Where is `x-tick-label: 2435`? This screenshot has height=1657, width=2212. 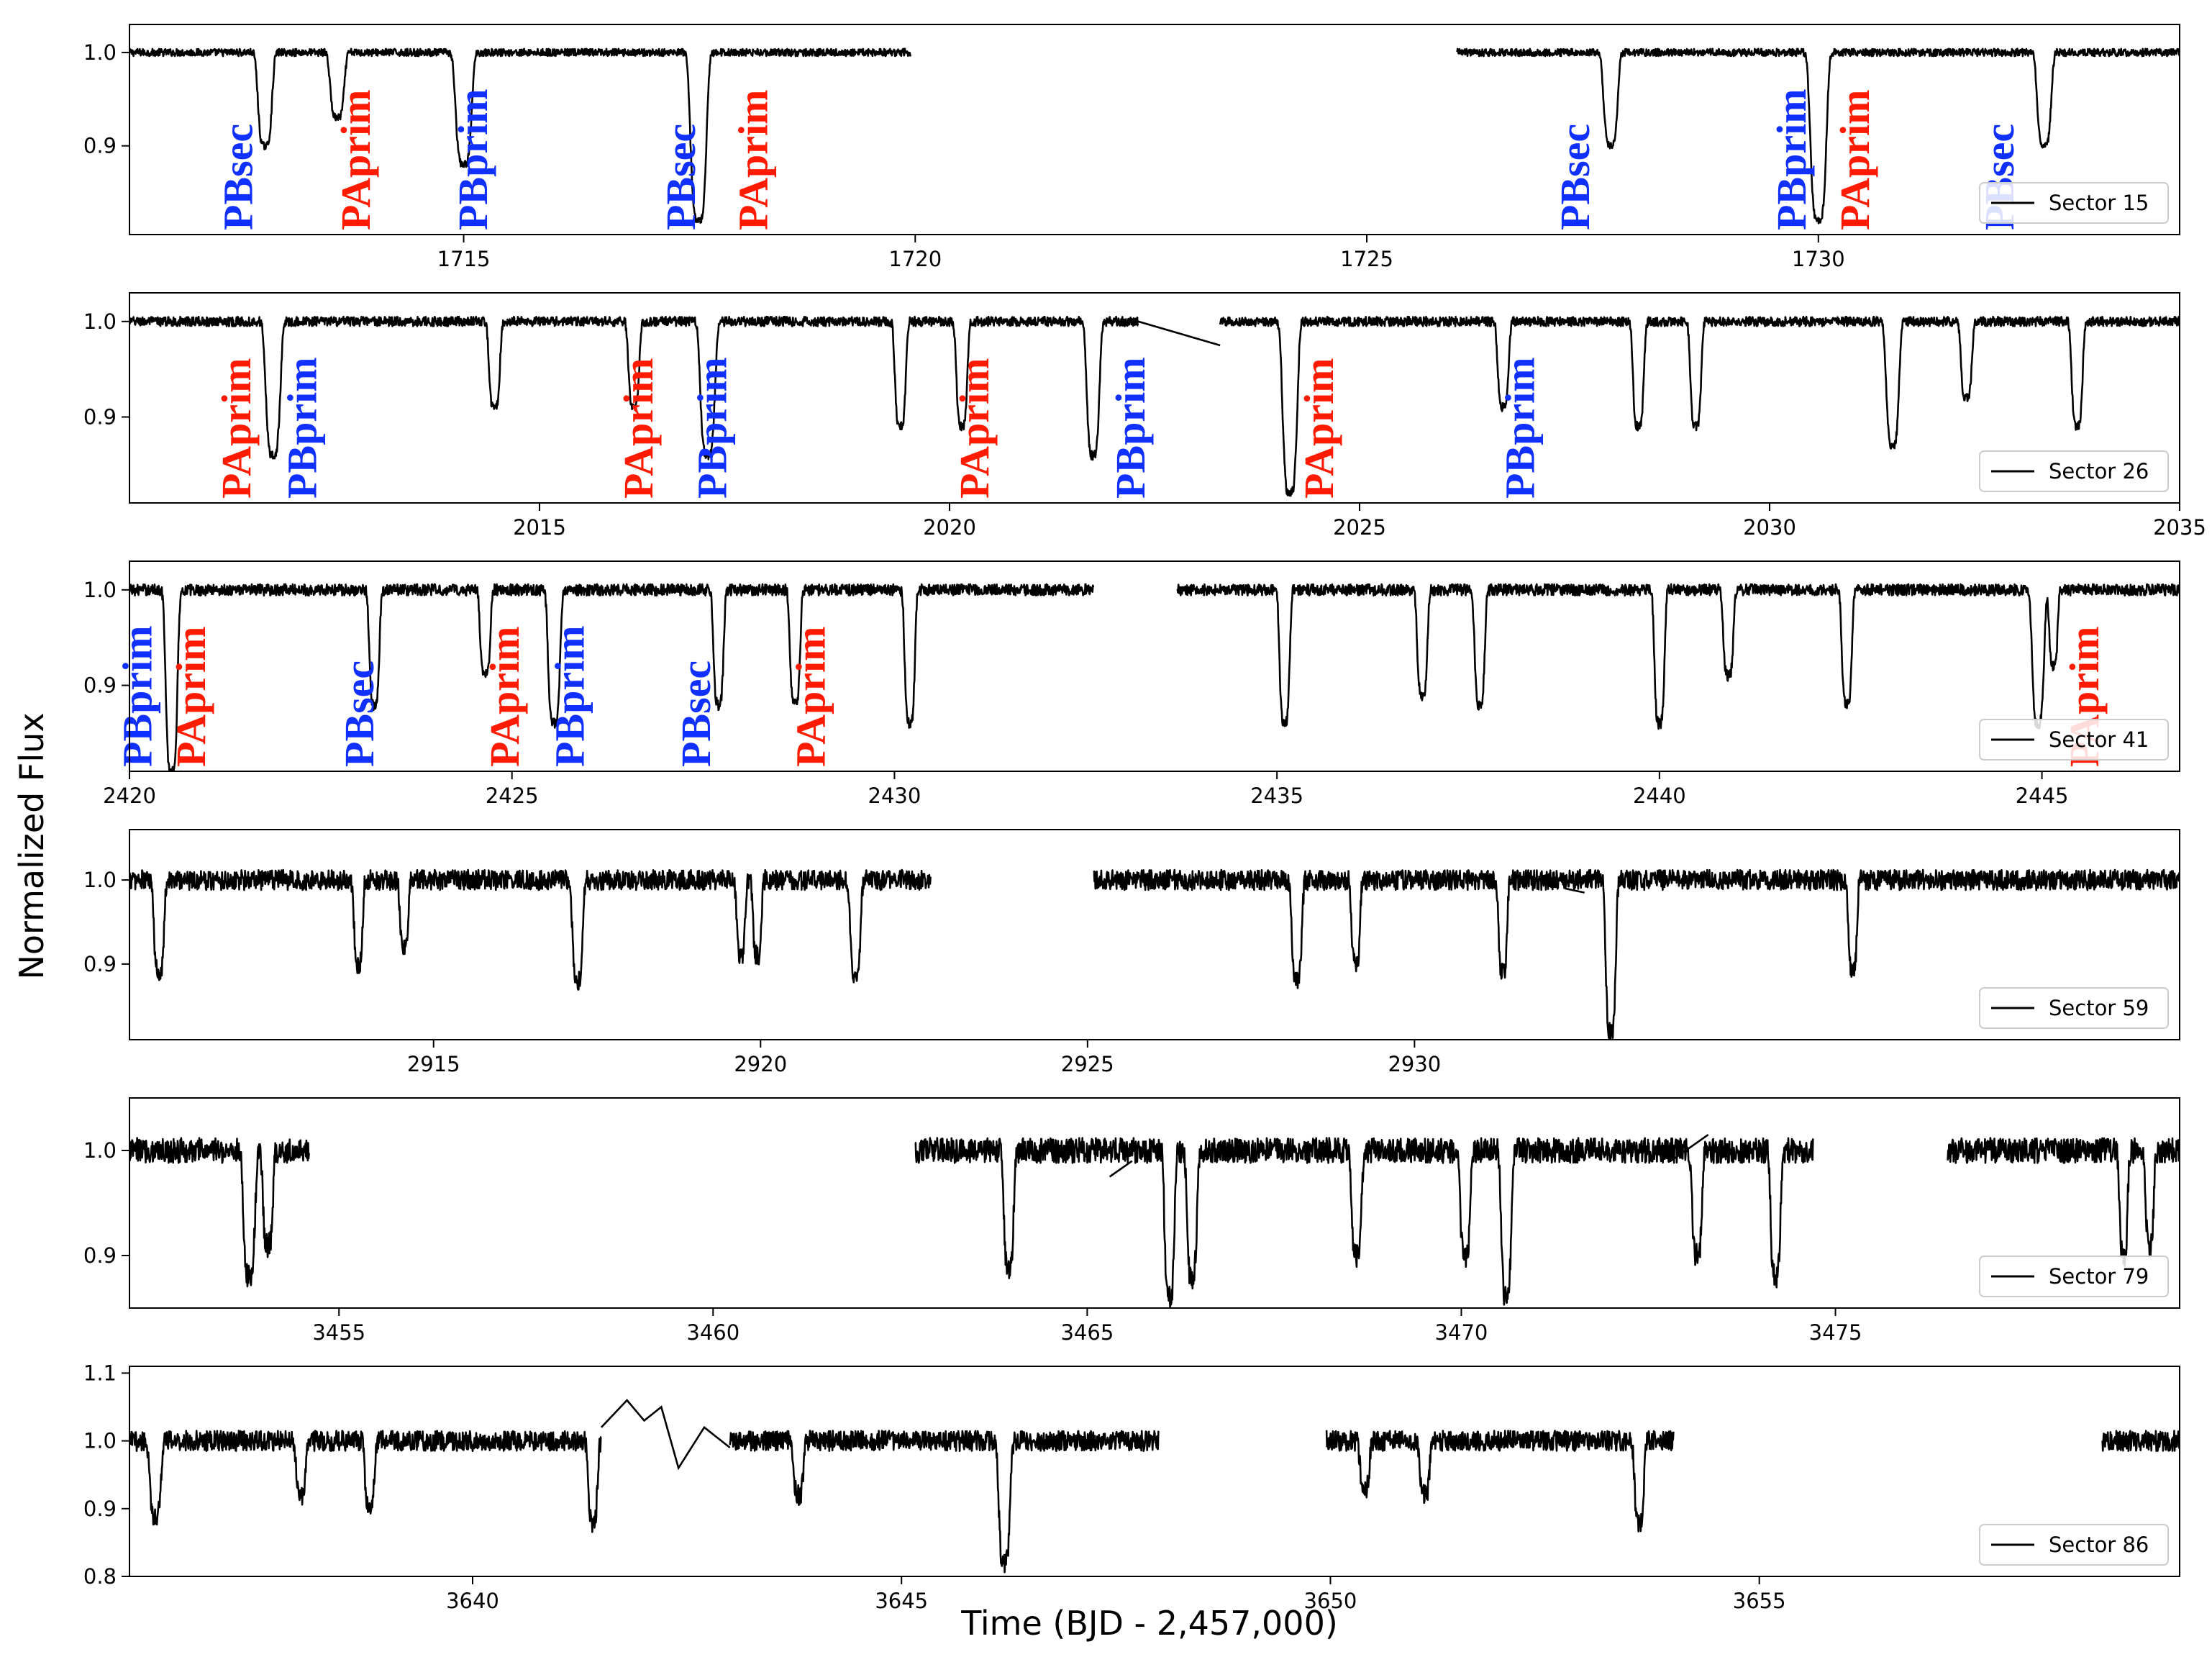 x-tick-label: 2435 is located at coordinates (1276, 796).